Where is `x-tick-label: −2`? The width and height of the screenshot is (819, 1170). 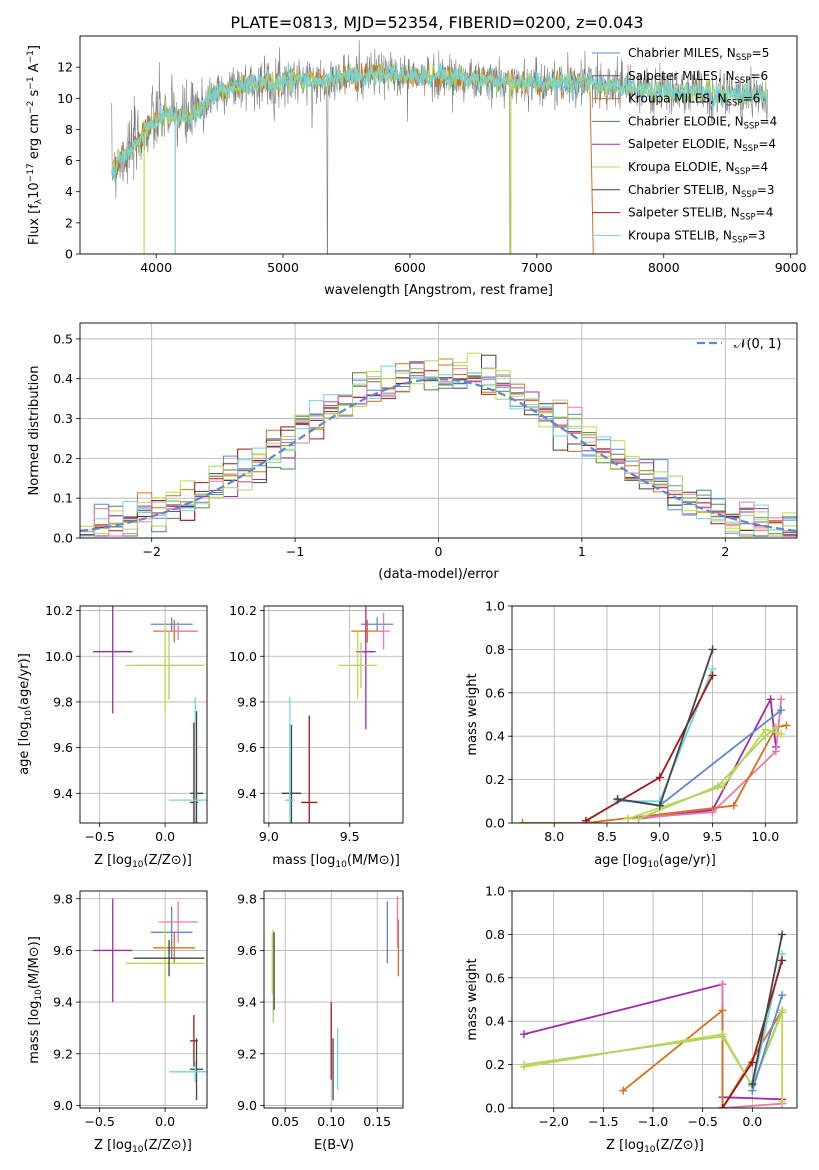 x-tick-label: −2 is located at coordinates (151, 551).